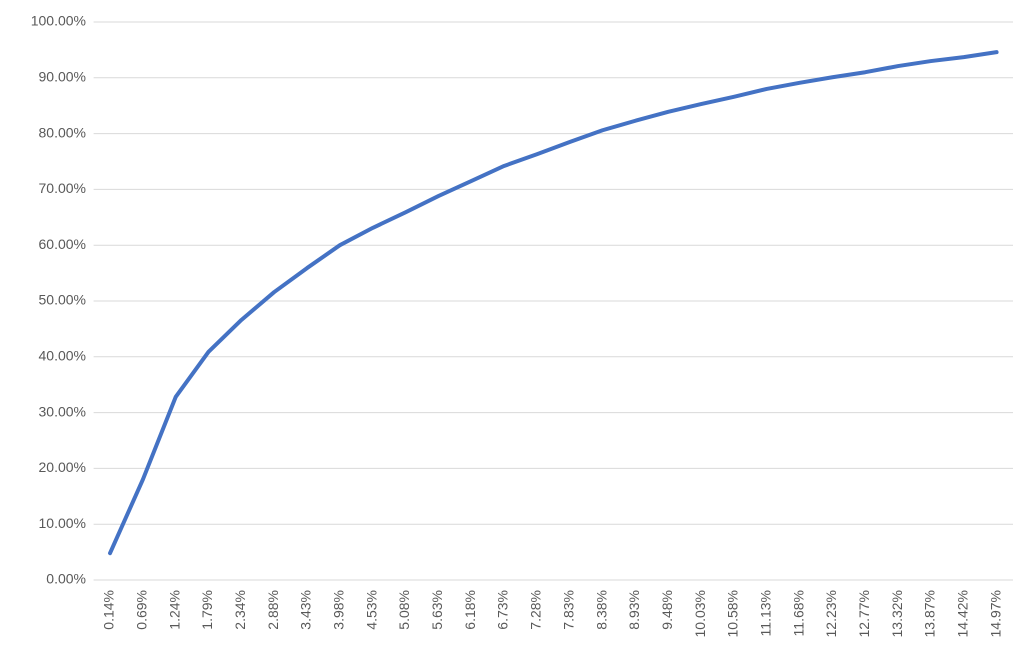 The image size is (1024, 668). What do you see at coordinates (404, 610) in the screenshot?
I see `x-tick-label: 5.08%` at bounding box center [404, 610].